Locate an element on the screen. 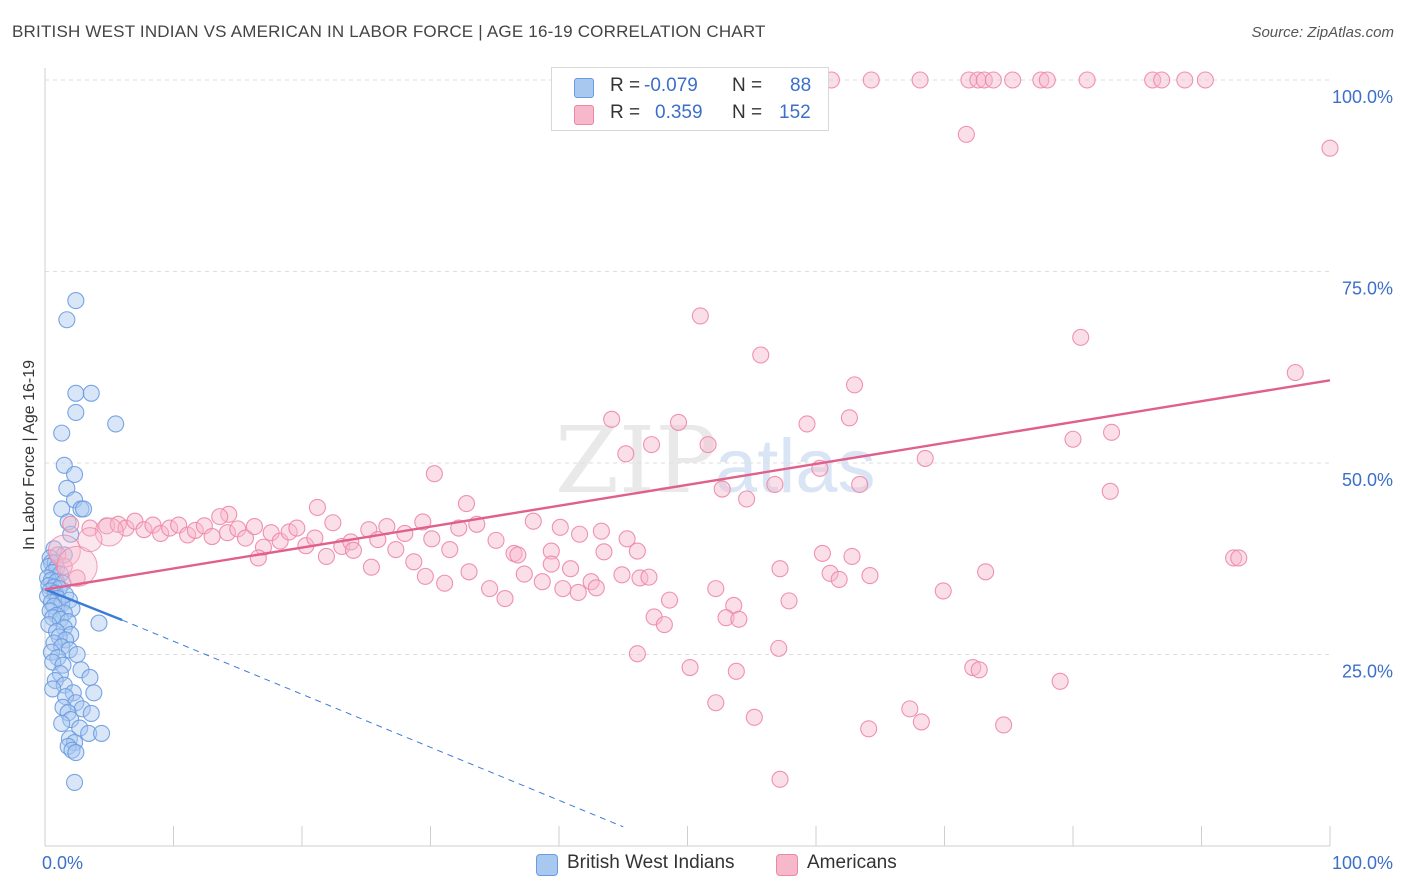 The image size is (1406, 892). point-american-cluster is located at coordinates (77, 566).